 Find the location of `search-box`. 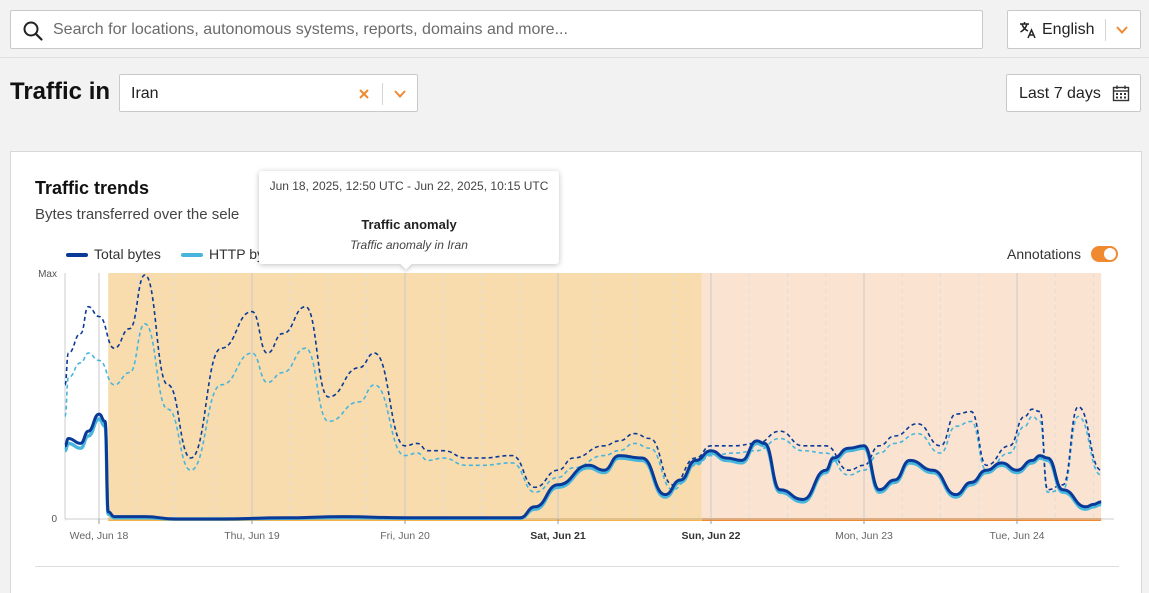

search-box is located at coordinates (496, 29).